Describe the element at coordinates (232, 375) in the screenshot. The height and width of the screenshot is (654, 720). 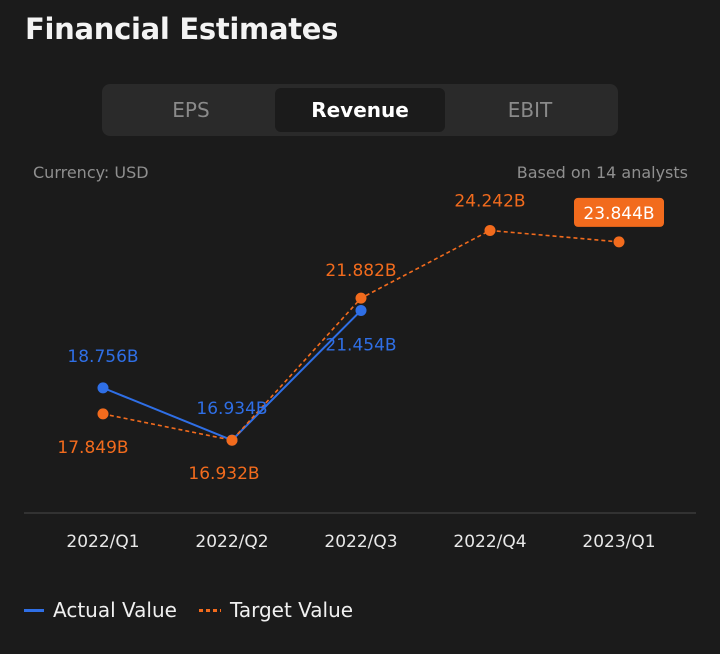
I see `actual-series-line` at that location.